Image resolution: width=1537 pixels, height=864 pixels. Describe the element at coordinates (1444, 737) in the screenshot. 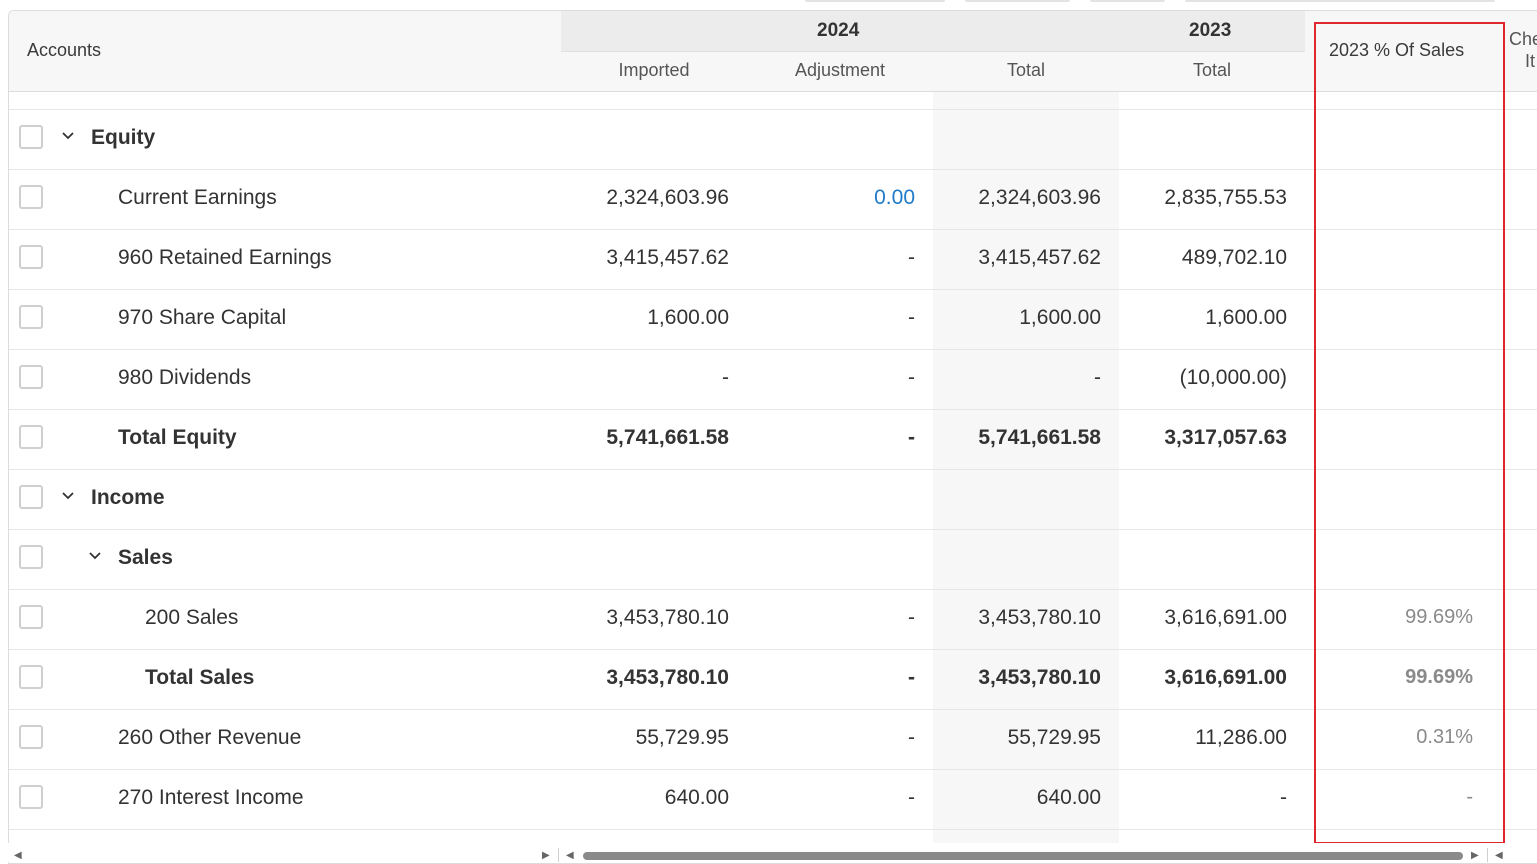

I see `pct-of-sales-value: 0.31%` at that location.